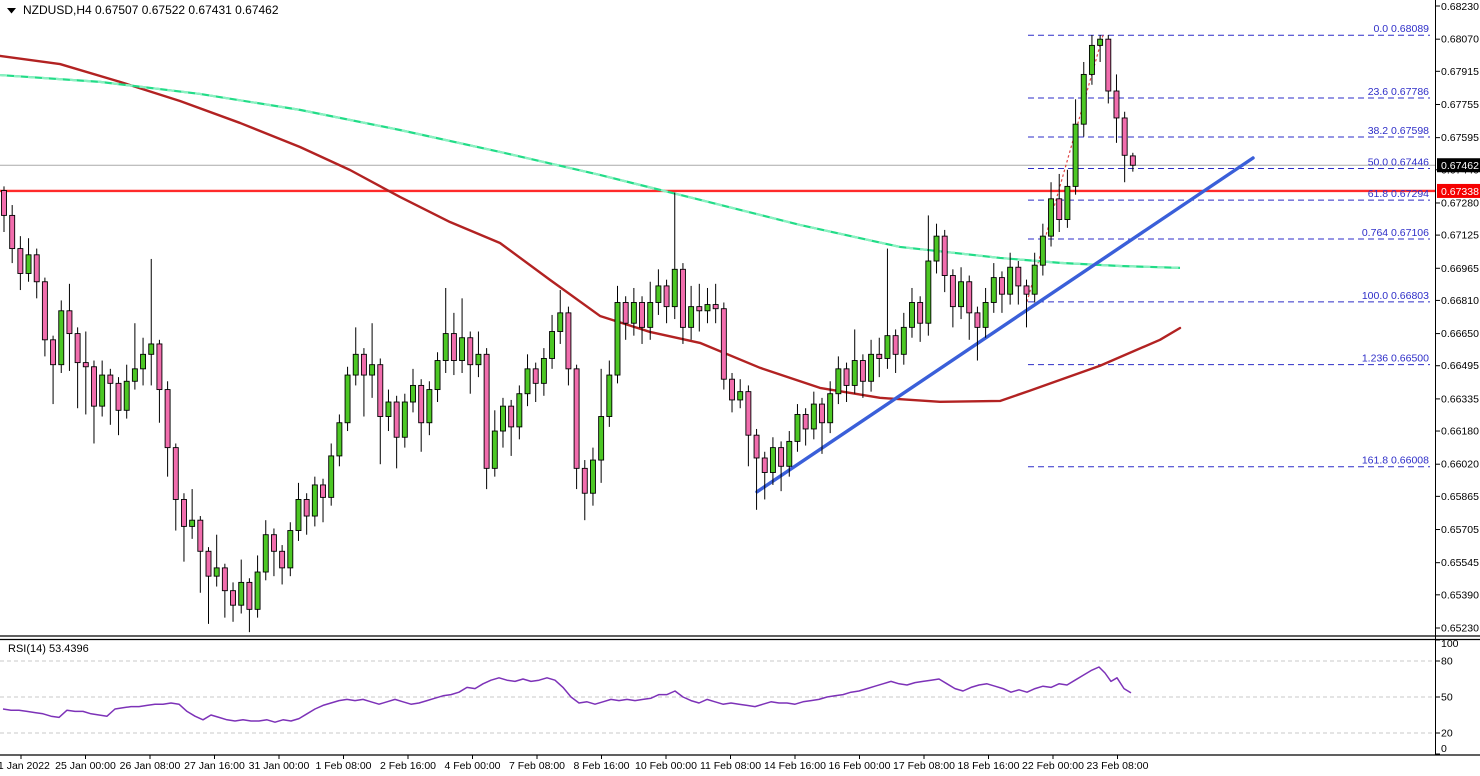  What do you see at coordinates (1460, 138) in the screenshot?
I see `price-tick-label: 0.67595` at bounding box center [1460, 138].